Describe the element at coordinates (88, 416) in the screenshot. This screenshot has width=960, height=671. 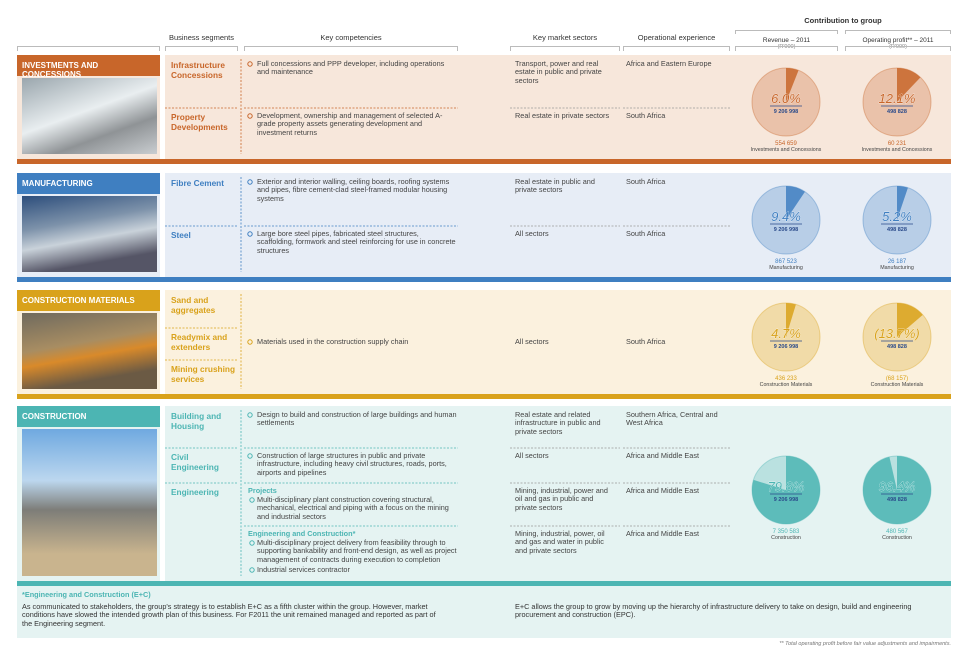
I see `cluster-title: CONSTRUCTION` at that location.